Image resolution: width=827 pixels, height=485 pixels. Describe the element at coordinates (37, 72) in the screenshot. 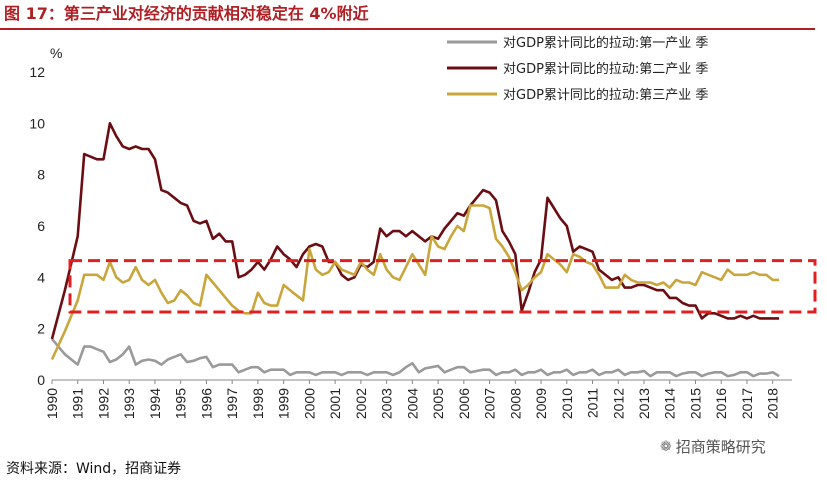

I see `y-tick-label: 12` at that location.